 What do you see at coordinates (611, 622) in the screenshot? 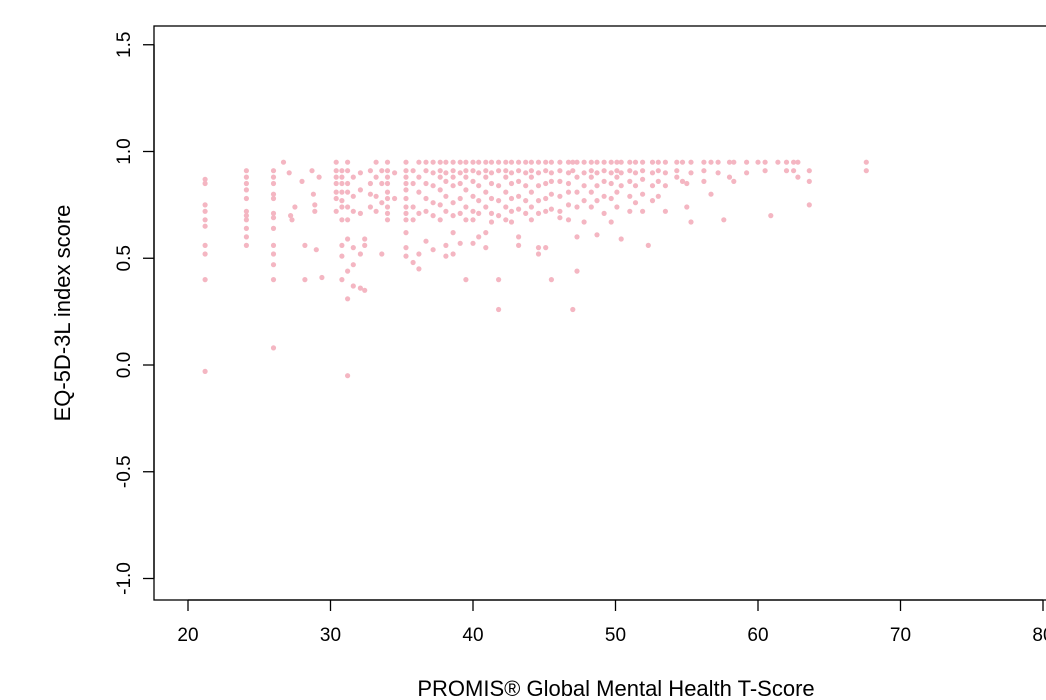
I see `x-axis: 20 30 40 50 60 70 80` at bounding box center [611, 622].